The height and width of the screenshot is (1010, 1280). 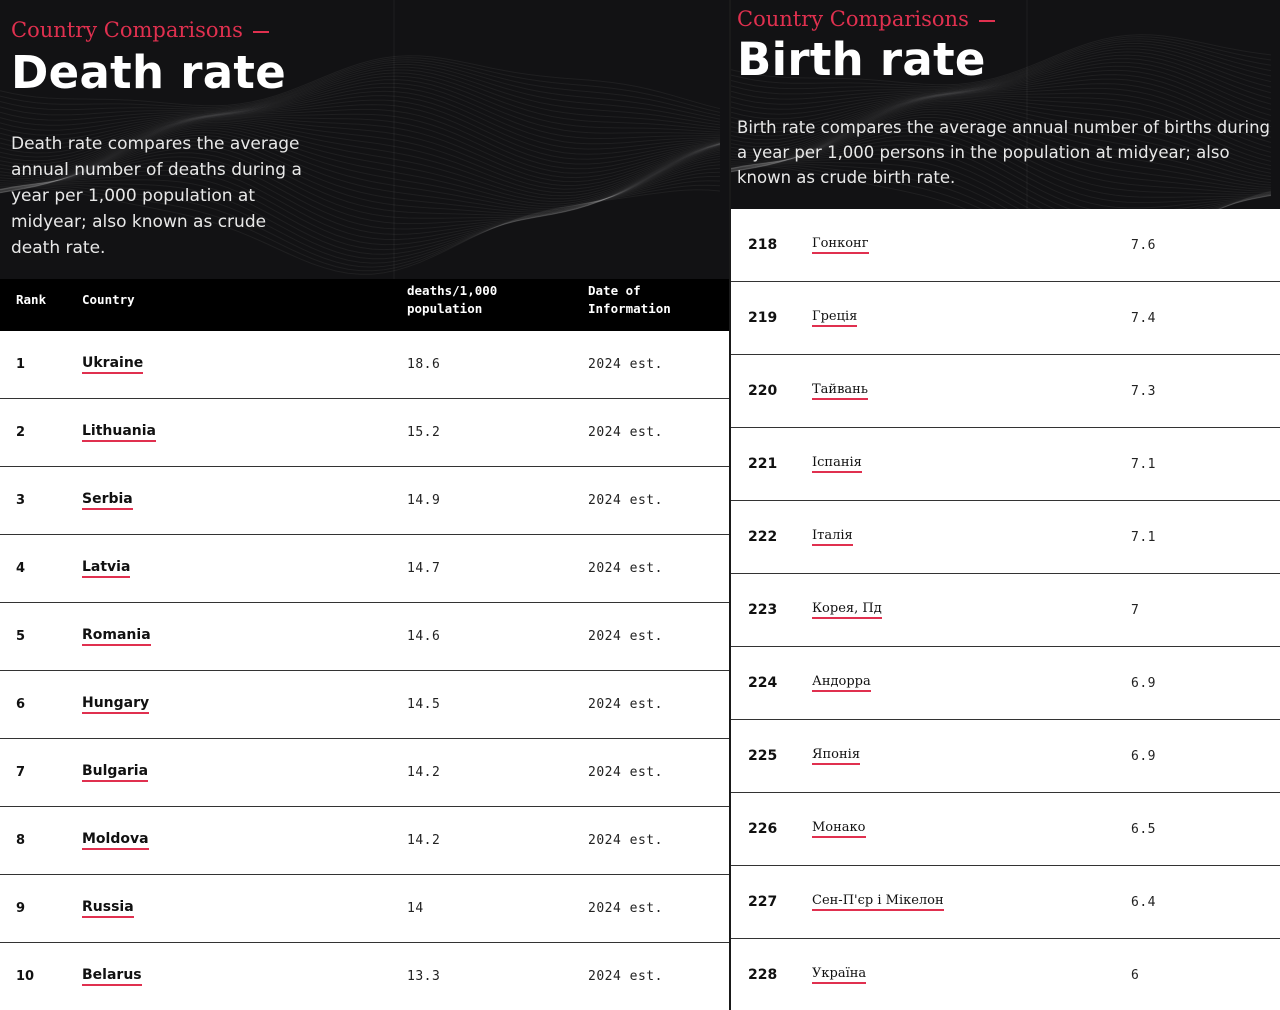 I want to click on table-row: 223 Корея, Пд 7, so click(x=1005, y=610).